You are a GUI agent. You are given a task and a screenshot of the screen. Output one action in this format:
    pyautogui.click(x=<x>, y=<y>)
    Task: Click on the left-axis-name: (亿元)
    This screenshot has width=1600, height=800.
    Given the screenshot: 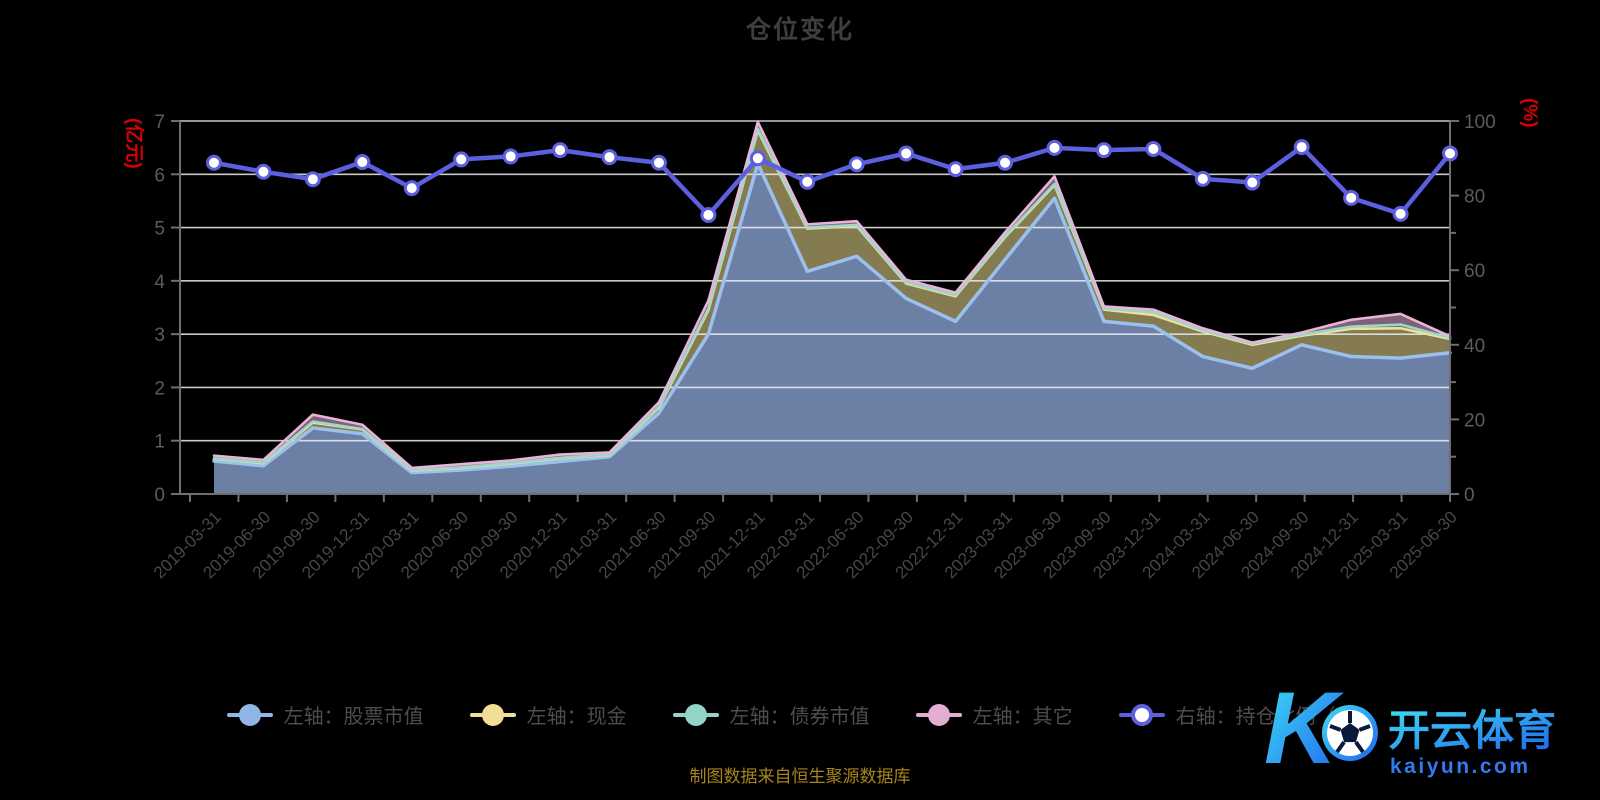 What is the action you would take?
    pyautogui.click(x=134, y=143)
    